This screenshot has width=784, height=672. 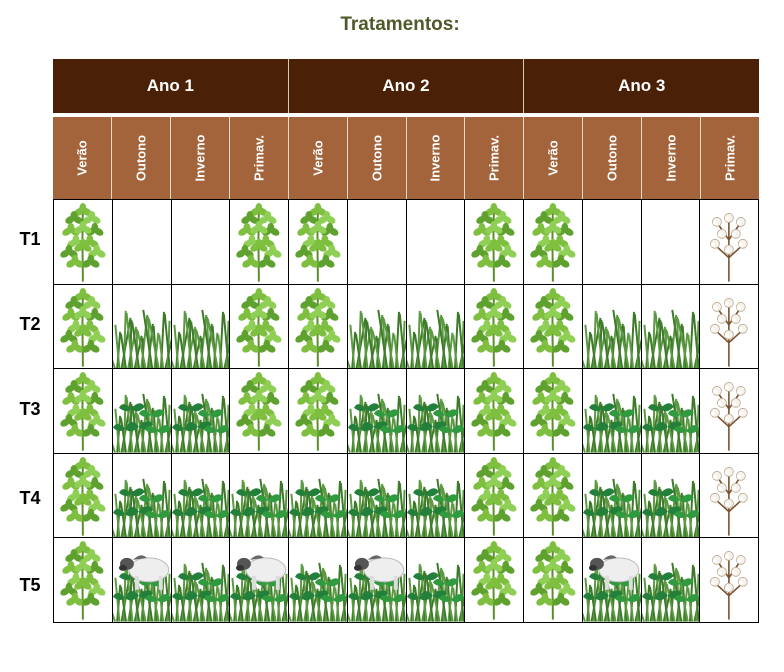 I want to click on year-header-2: Ano 2, so click(x=407, y=86).